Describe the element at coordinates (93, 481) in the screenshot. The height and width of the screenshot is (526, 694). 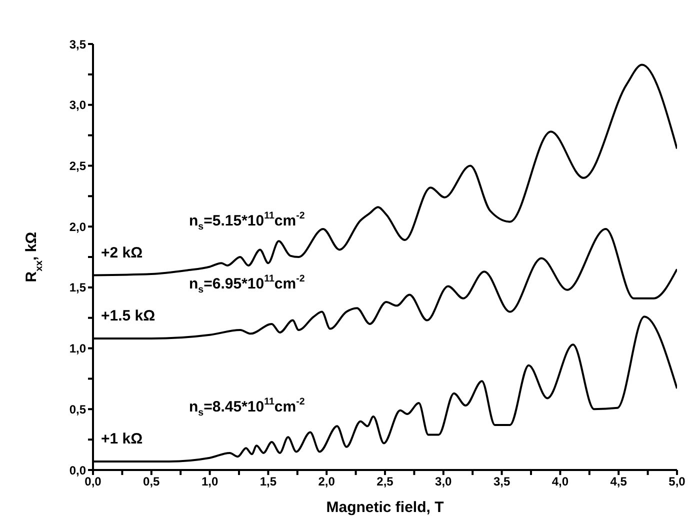
I see `x-tick-label: 0,0` at that location.